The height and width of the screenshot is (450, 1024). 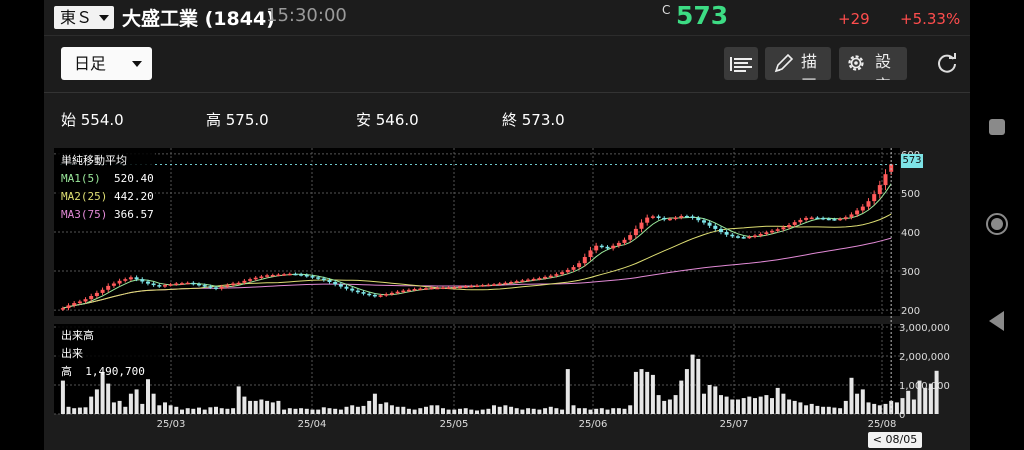 What do you see at coordinates (996, 321) in the screenshot?
I see `back-icon` at bounding box center [996, 321].